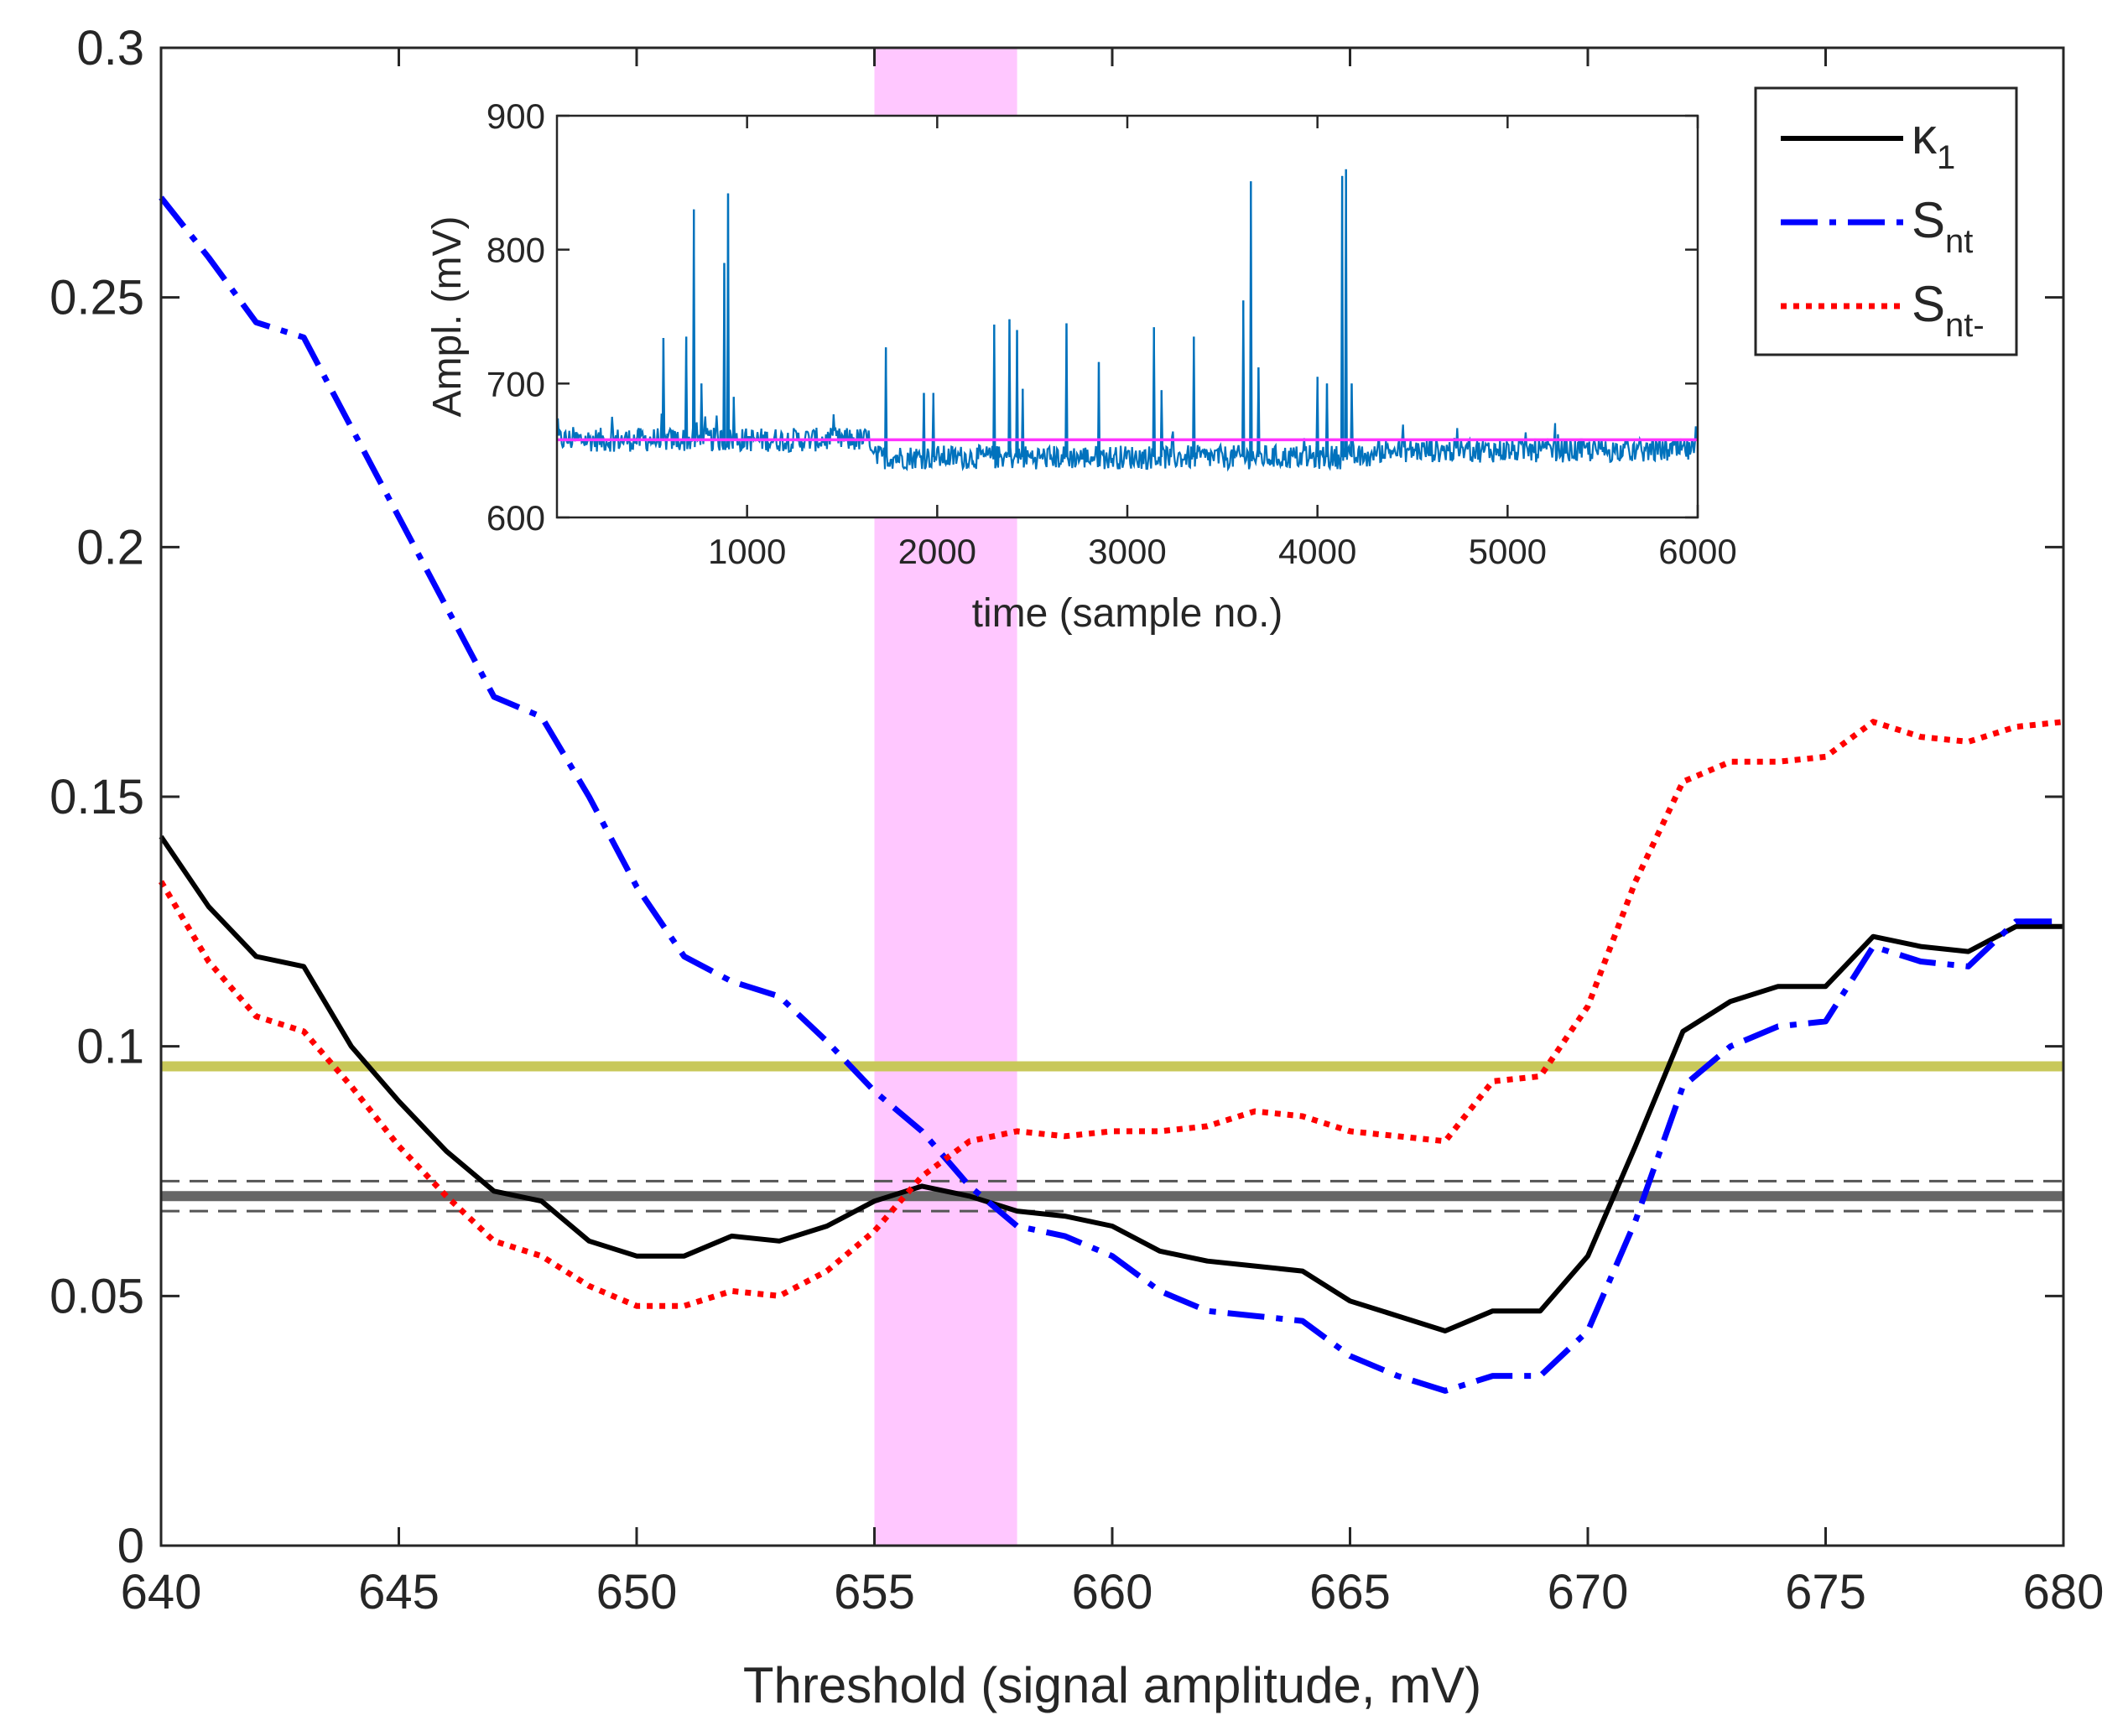  What do you see at coordinates (1959, 242) in the screenshot?
I see `legend-subscript: nt` at bounding box center [1959, 242].